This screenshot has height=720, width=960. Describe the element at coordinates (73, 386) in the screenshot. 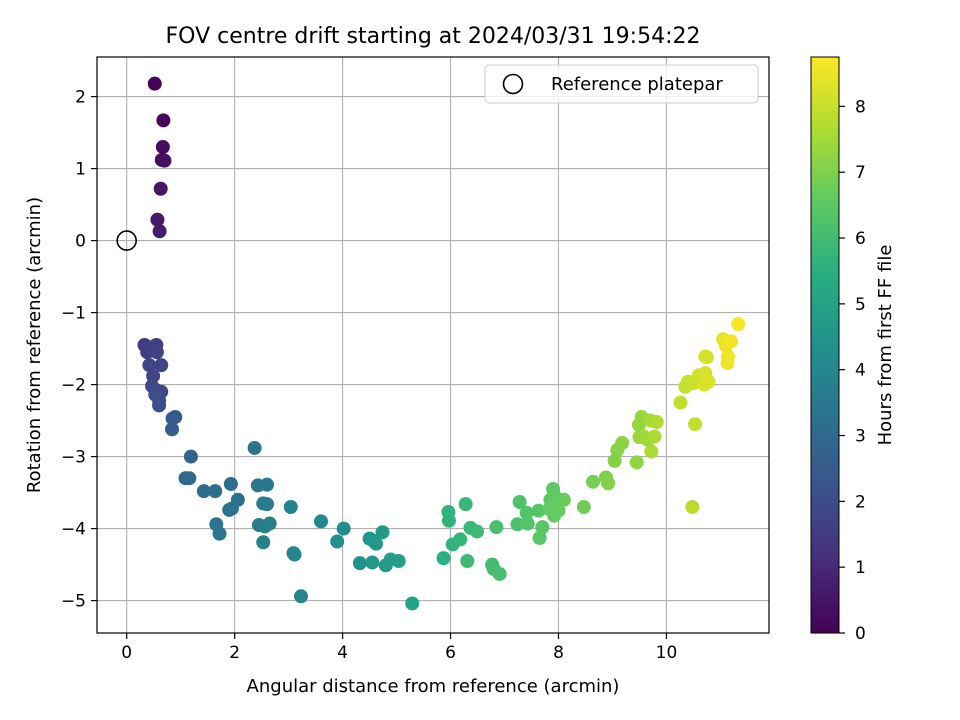

I see `y-tick-label: −2` at that location.